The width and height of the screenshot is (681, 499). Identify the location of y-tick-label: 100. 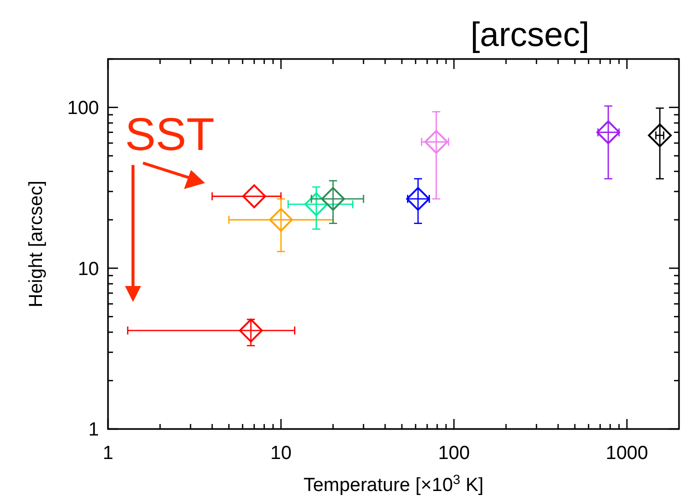
(83, 109).